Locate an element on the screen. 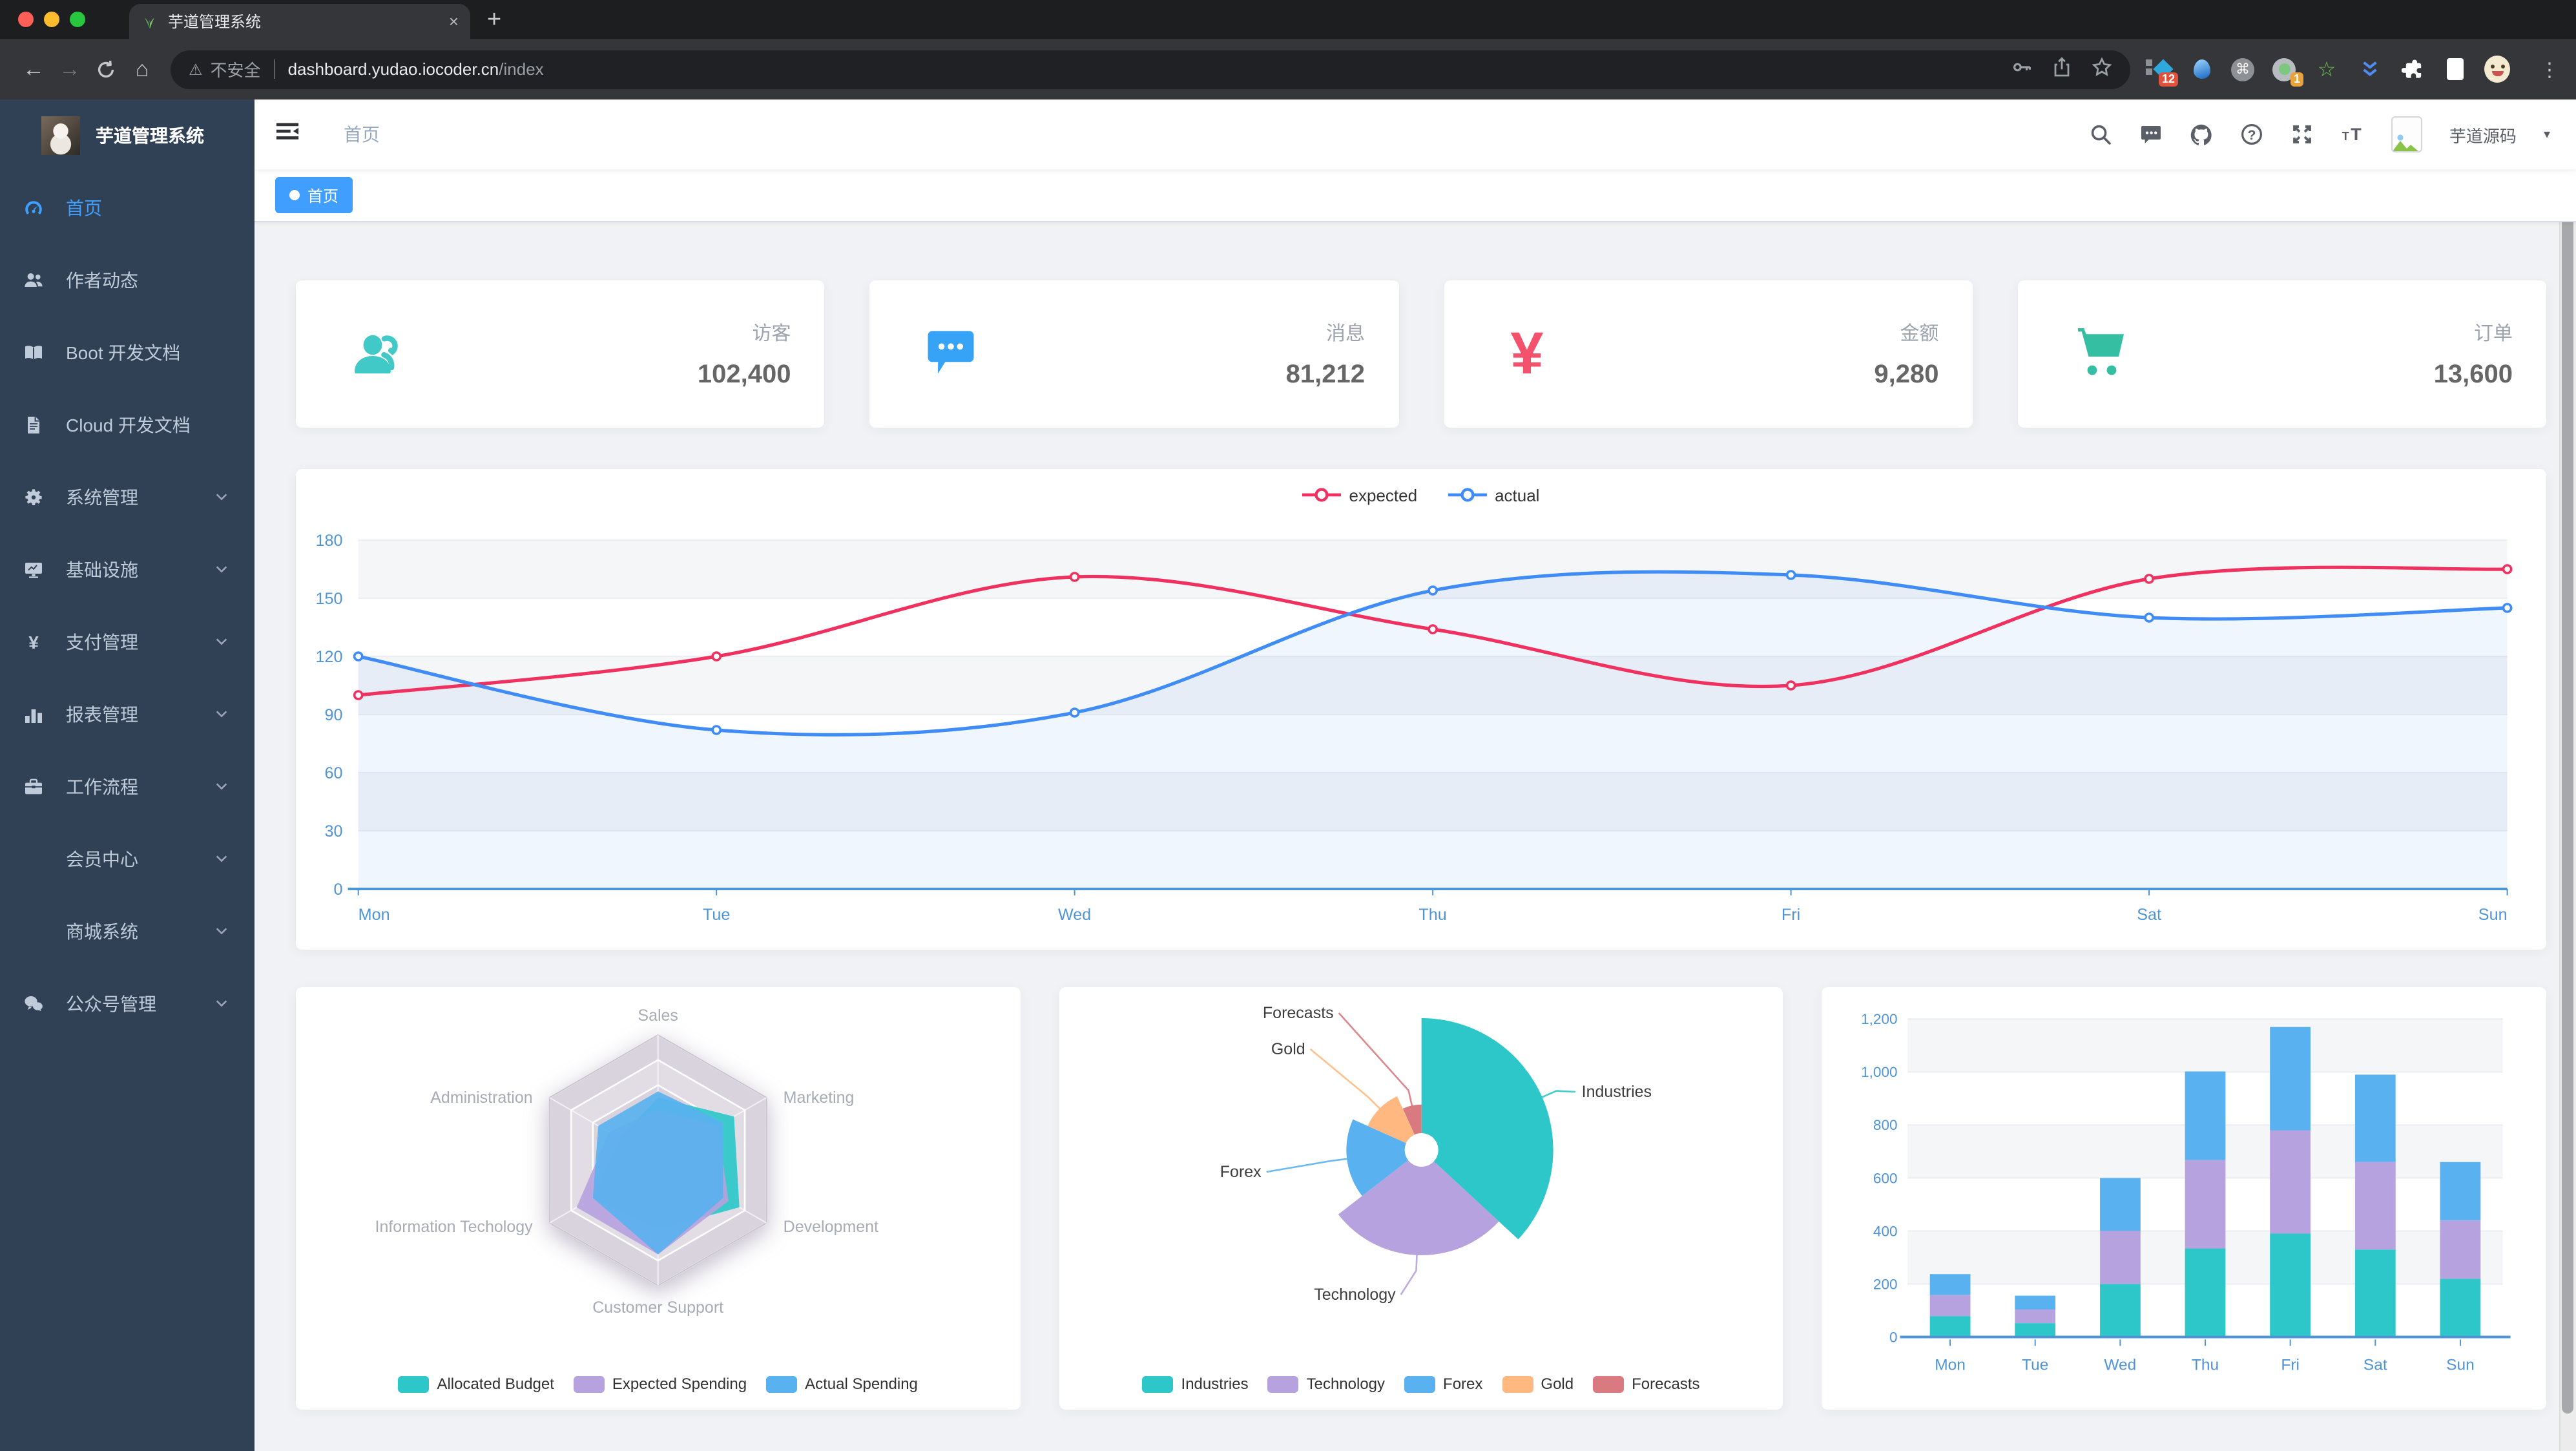 Image resolution: width=2576 pixels, height=1451 pixels. new-tab-button: + is located at coordinates (494, 20).